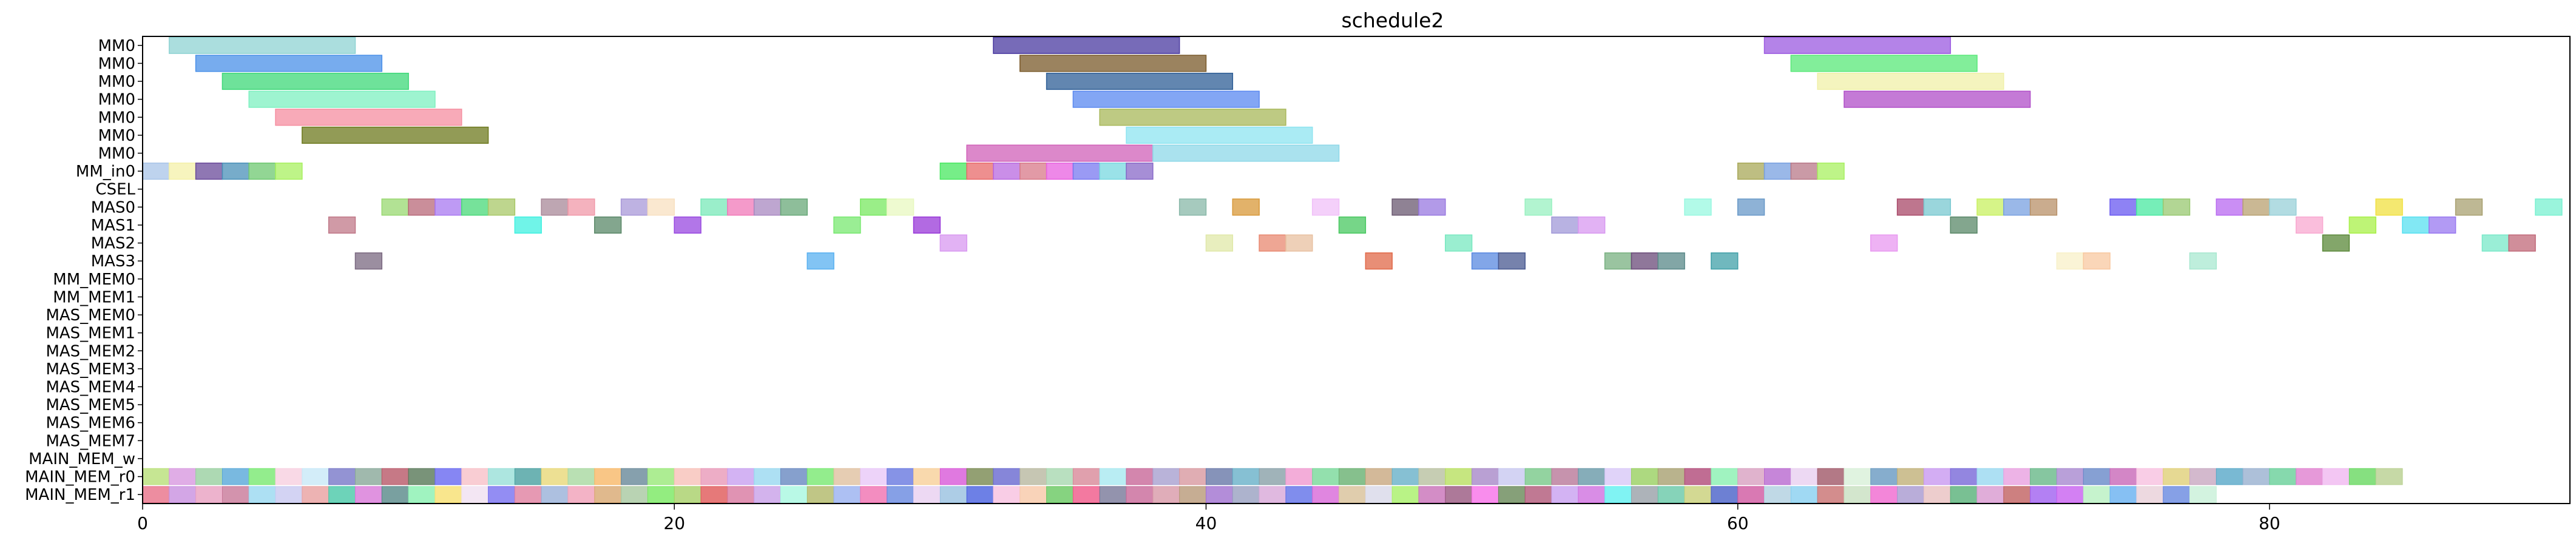 The height and width of the screenshot is (546, 2576). I want to click on y-tick-label: MAS2, so click(113, 244).